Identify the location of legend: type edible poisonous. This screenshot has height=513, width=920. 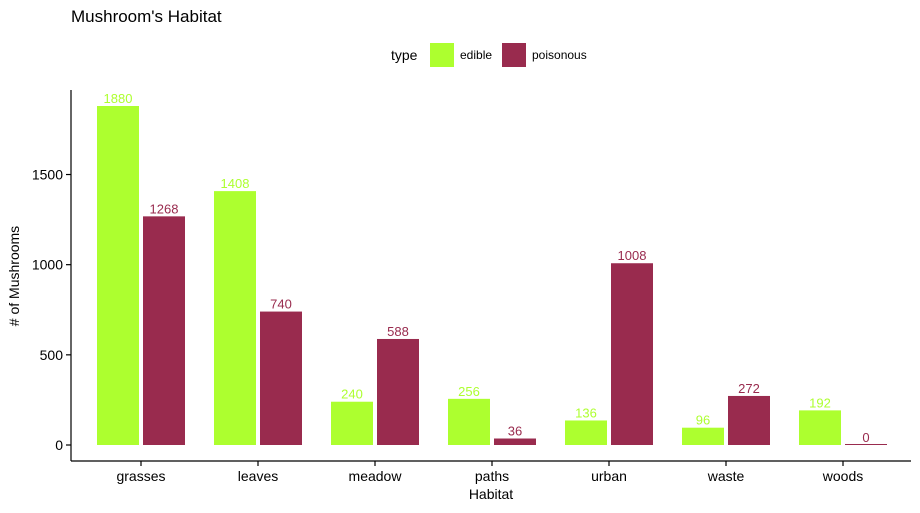
(489, 55).